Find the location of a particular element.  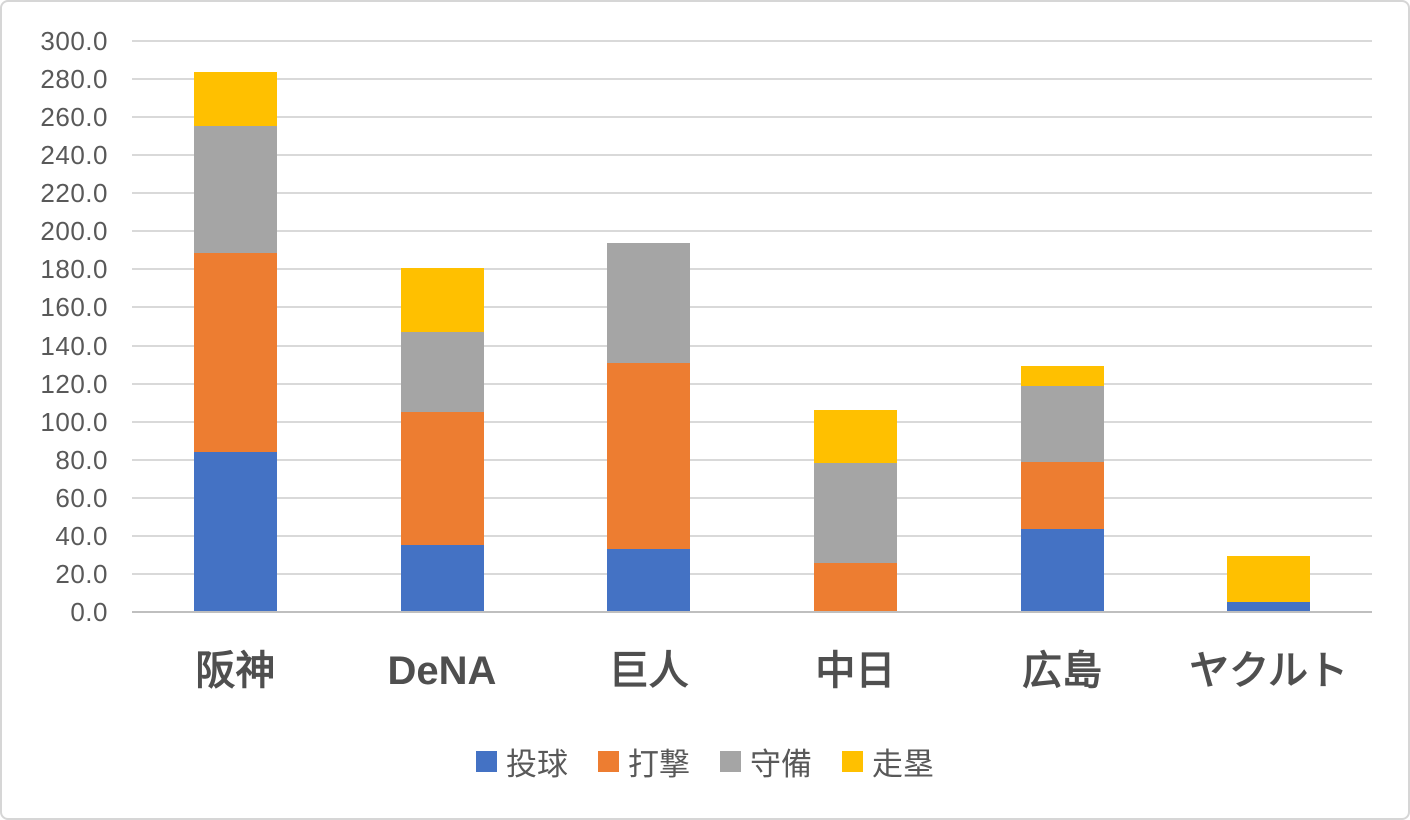

bar-segment-走塁-広島 is located at coordinates (1062, 376).